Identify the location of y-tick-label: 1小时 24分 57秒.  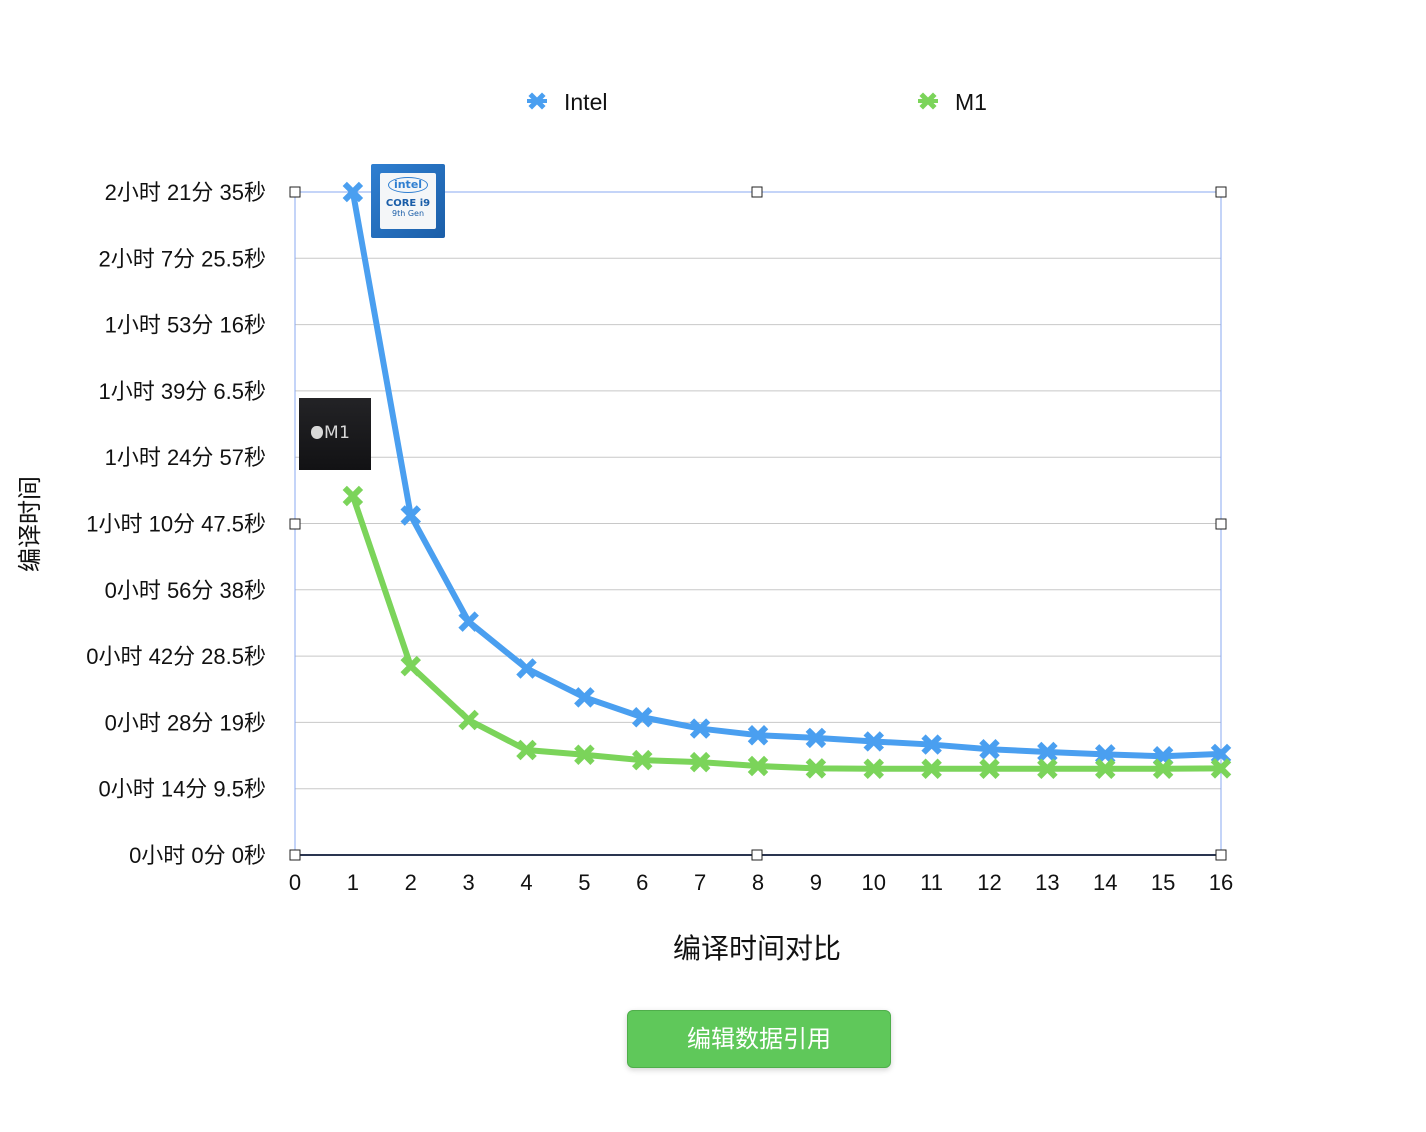
(185, 457).